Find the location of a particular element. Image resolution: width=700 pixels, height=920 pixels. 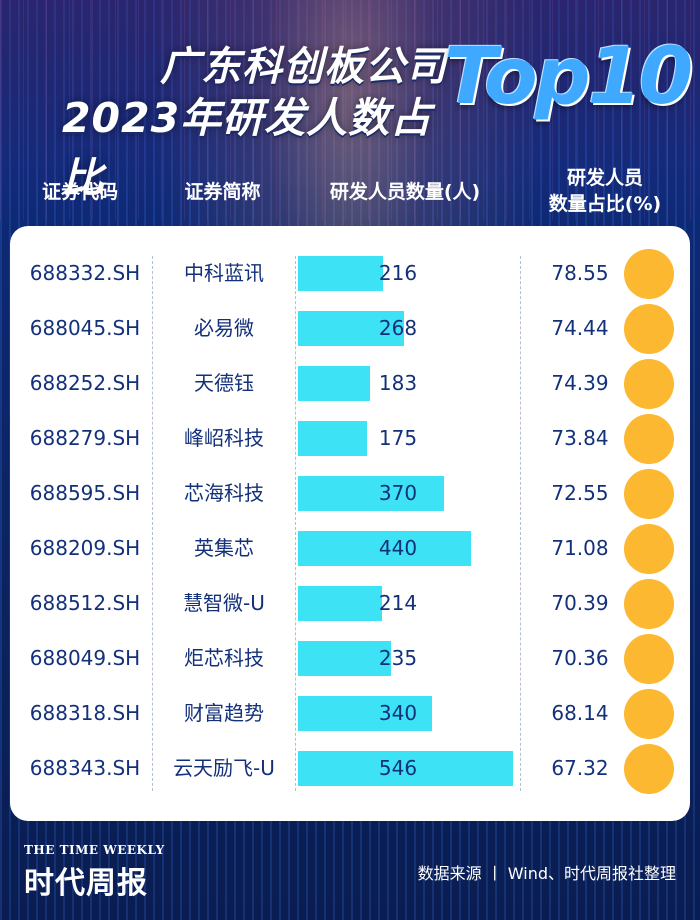

header-count: 研发人员数量(人) is located at coordinates (405, 192).